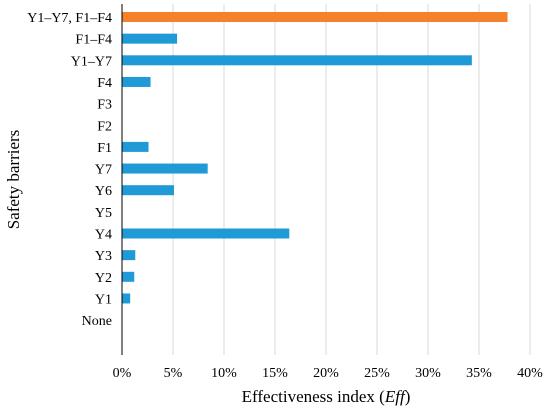  Describe the element at coordinates (377, 373) in the screenshot. I see `x-tick-label-5: 25%` at that location.